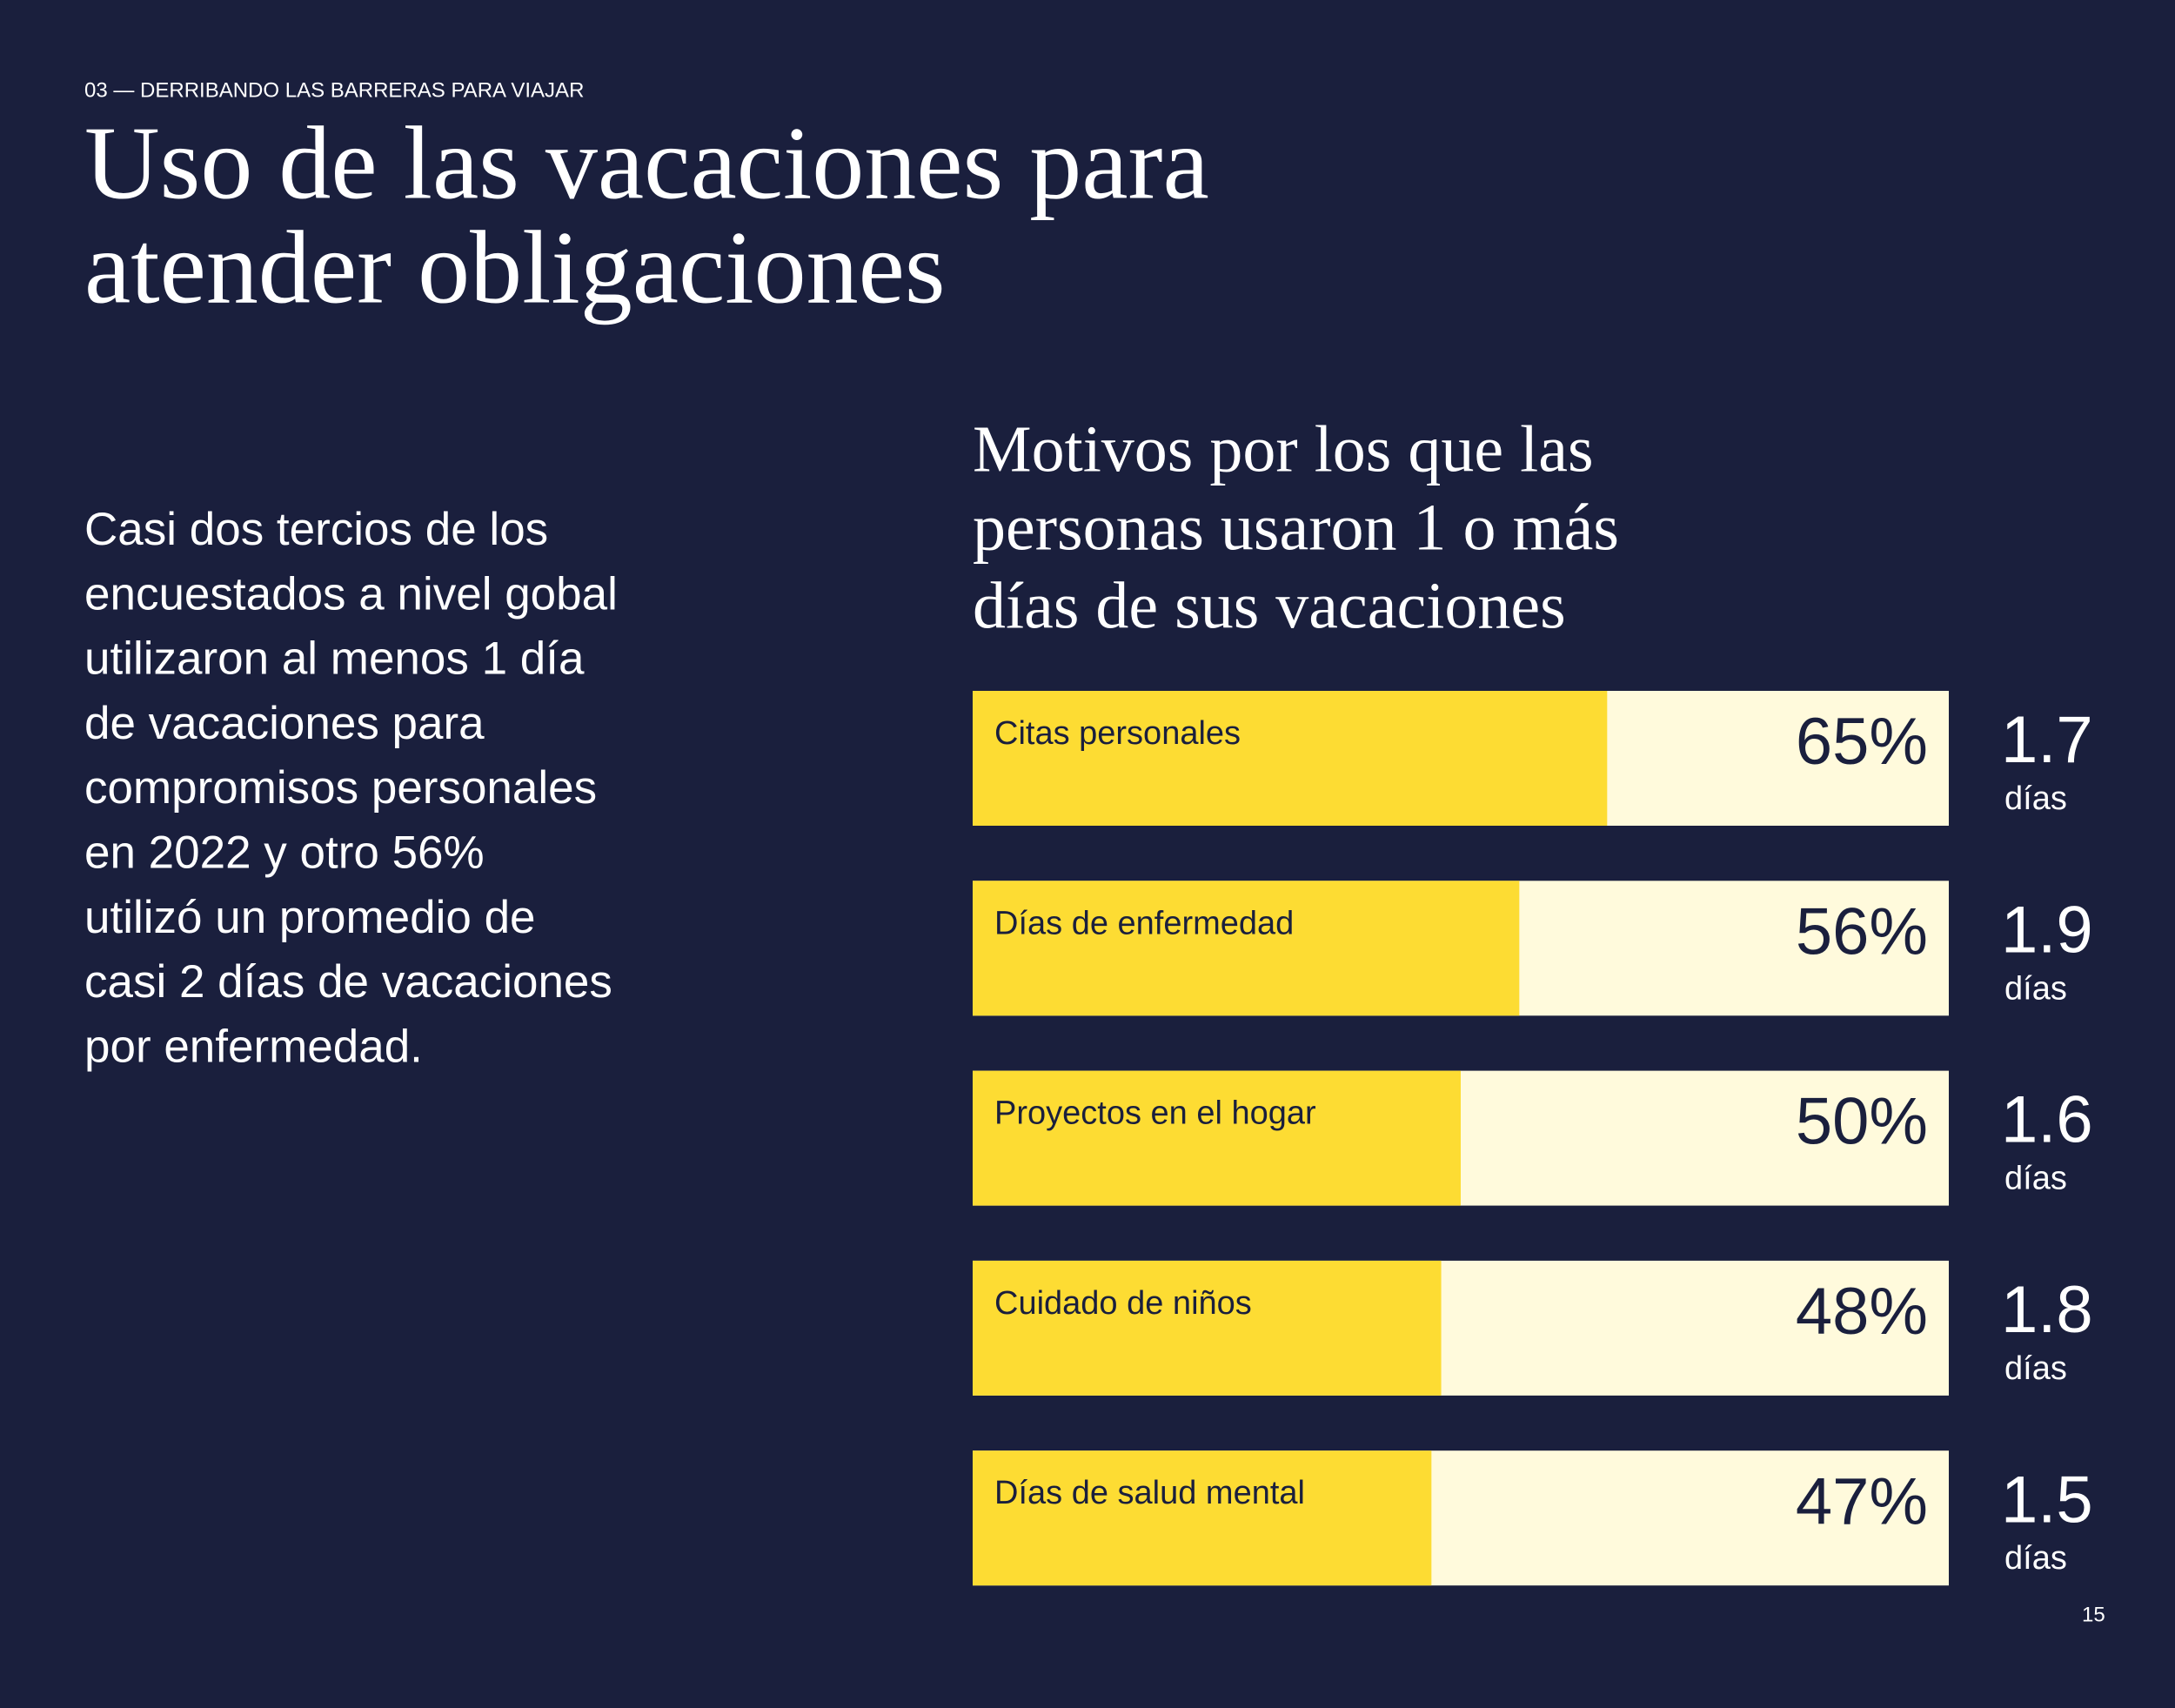  What do you see at coordinates (253, 1046) in the screenshot?
I see `body-text: por enfermedad.` at bounding box center [253, 1046].